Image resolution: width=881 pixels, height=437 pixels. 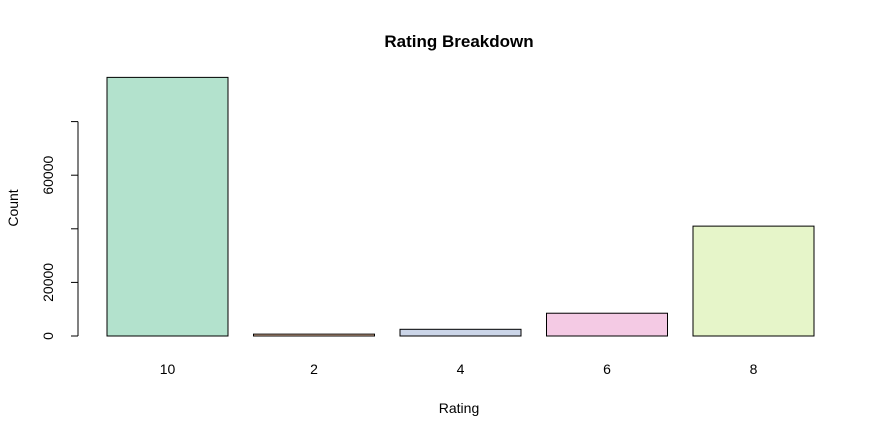 I want to click on y-tick-label-20000: 20000, so click(x=48, y=282).